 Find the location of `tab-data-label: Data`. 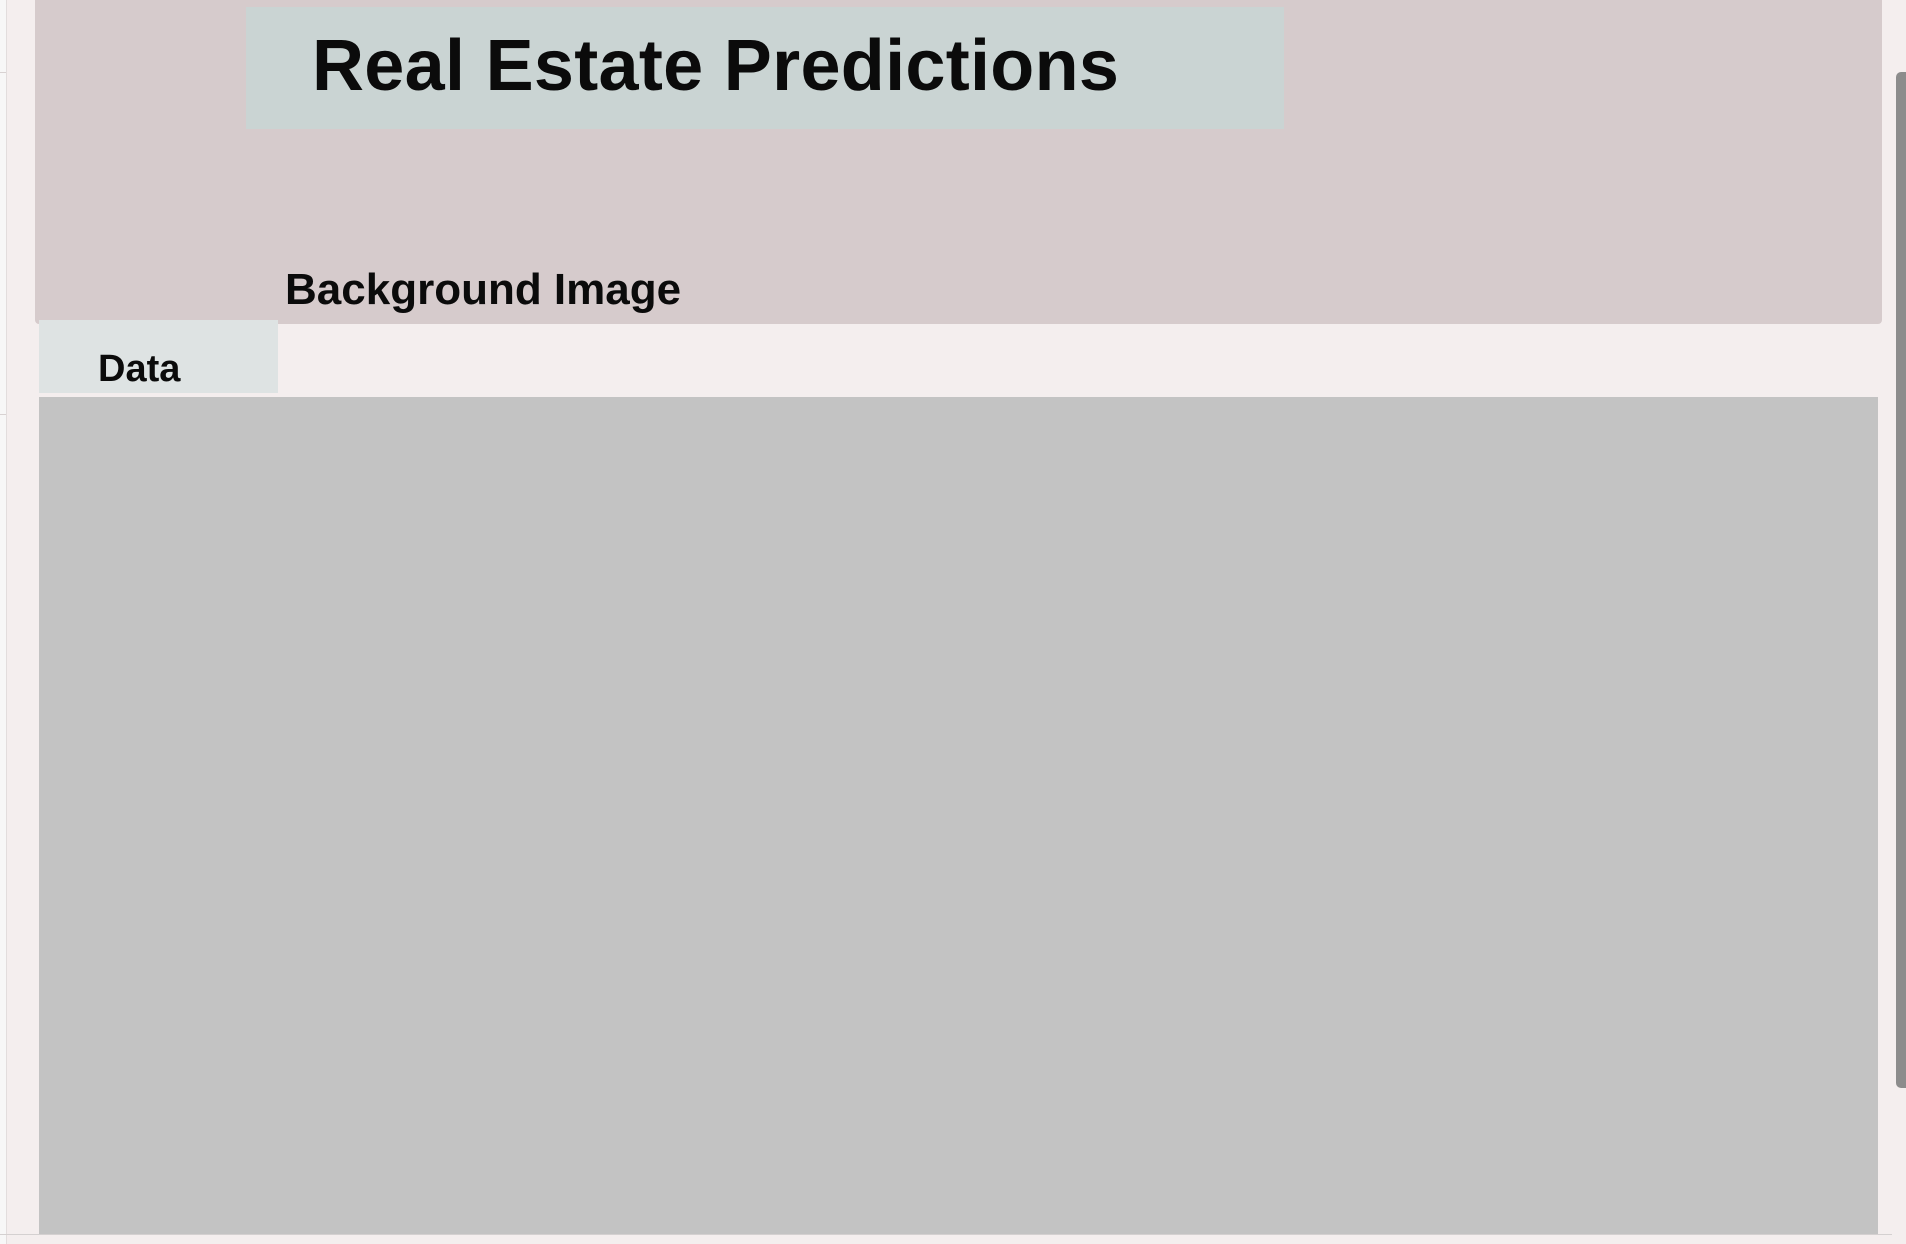

tab-data-label: Data is located at coordinates (139, 369).